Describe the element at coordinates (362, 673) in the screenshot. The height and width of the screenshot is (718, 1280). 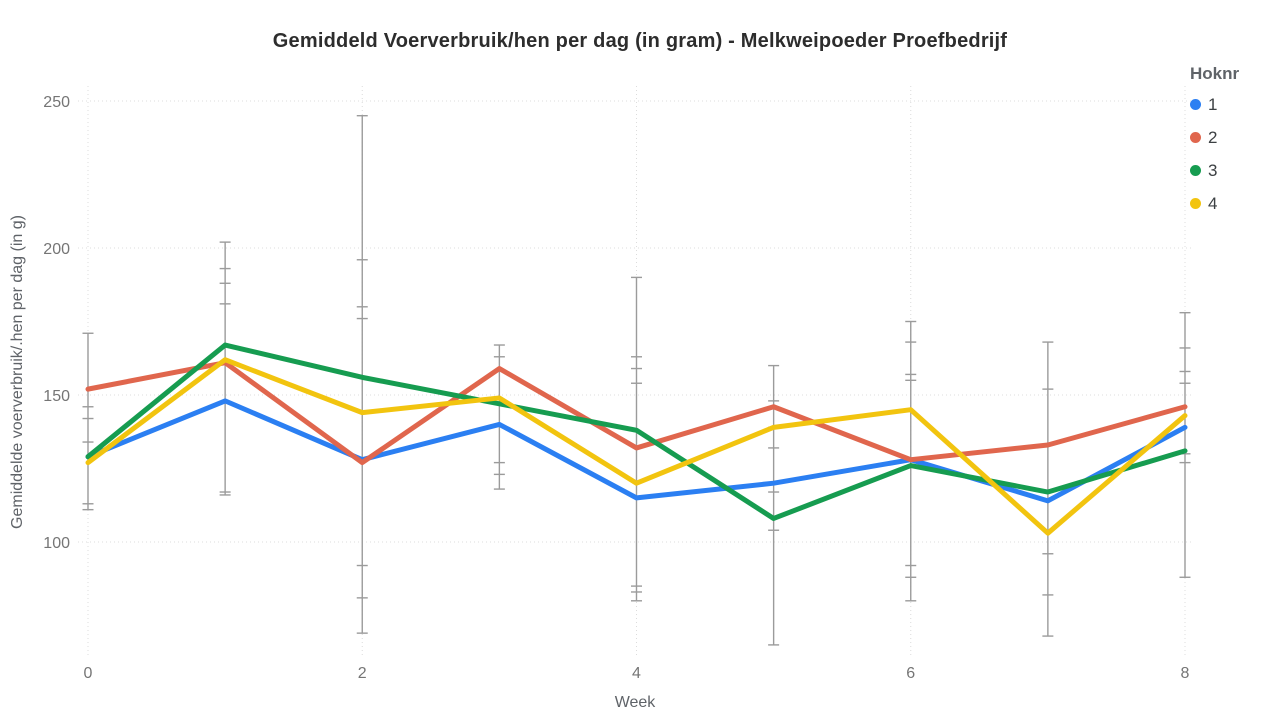
I see `x-tick-label-2: 2` at that location.